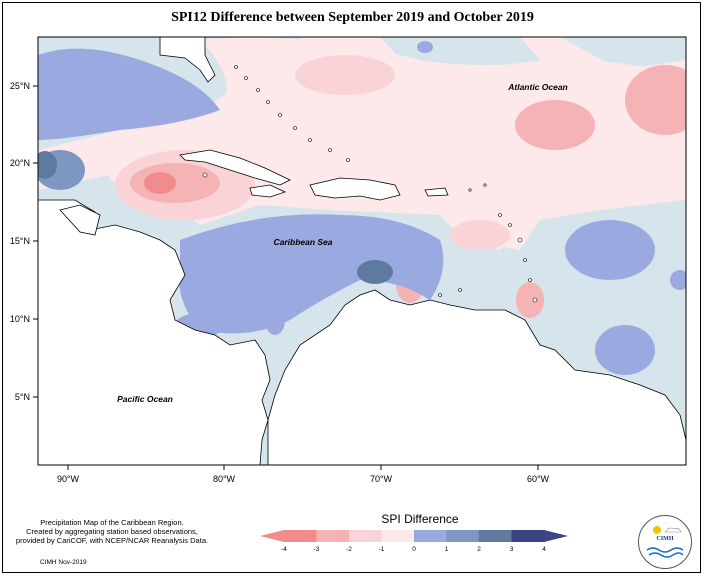 The height and width of the screenshot is (577, 705). Describe the element at coordinates (665, 539) in the screenshot. I see `logo-text: CIMH` at that location.